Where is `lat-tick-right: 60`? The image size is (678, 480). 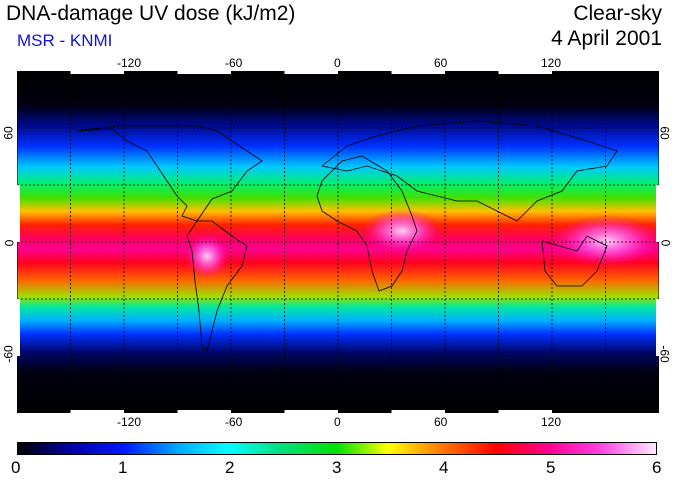 lat-tick-right: 60 is located at coordinates (664, 133).